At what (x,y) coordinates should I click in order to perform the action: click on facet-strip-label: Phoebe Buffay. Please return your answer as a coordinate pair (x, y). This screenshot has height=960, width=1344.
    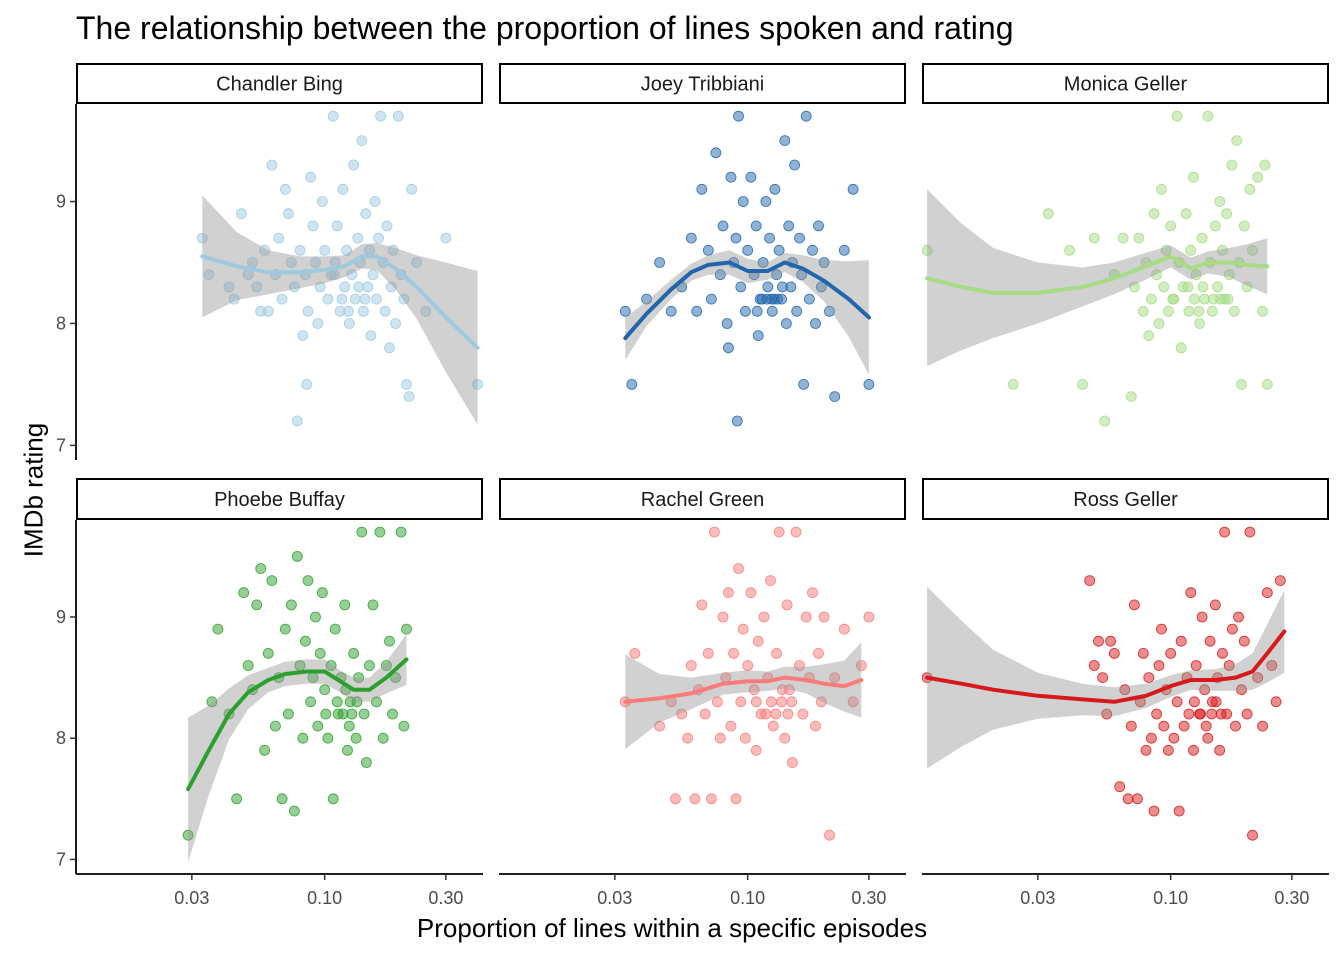
    Looking at the image, I should click on (279, 500).